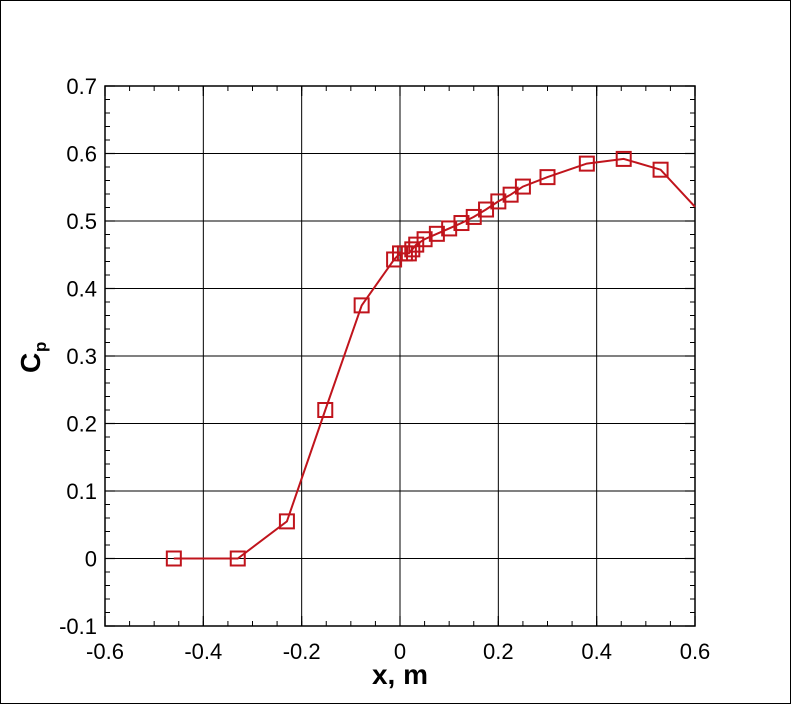  I want to click on y-tick-label: 0.4, so click(81, 289).